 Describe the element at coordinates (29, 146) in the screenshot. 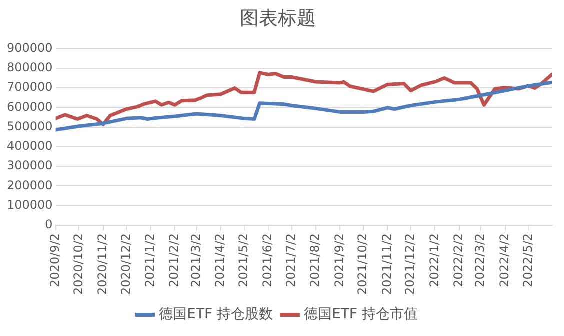

I see `y-tick-label: 400000` at that location.